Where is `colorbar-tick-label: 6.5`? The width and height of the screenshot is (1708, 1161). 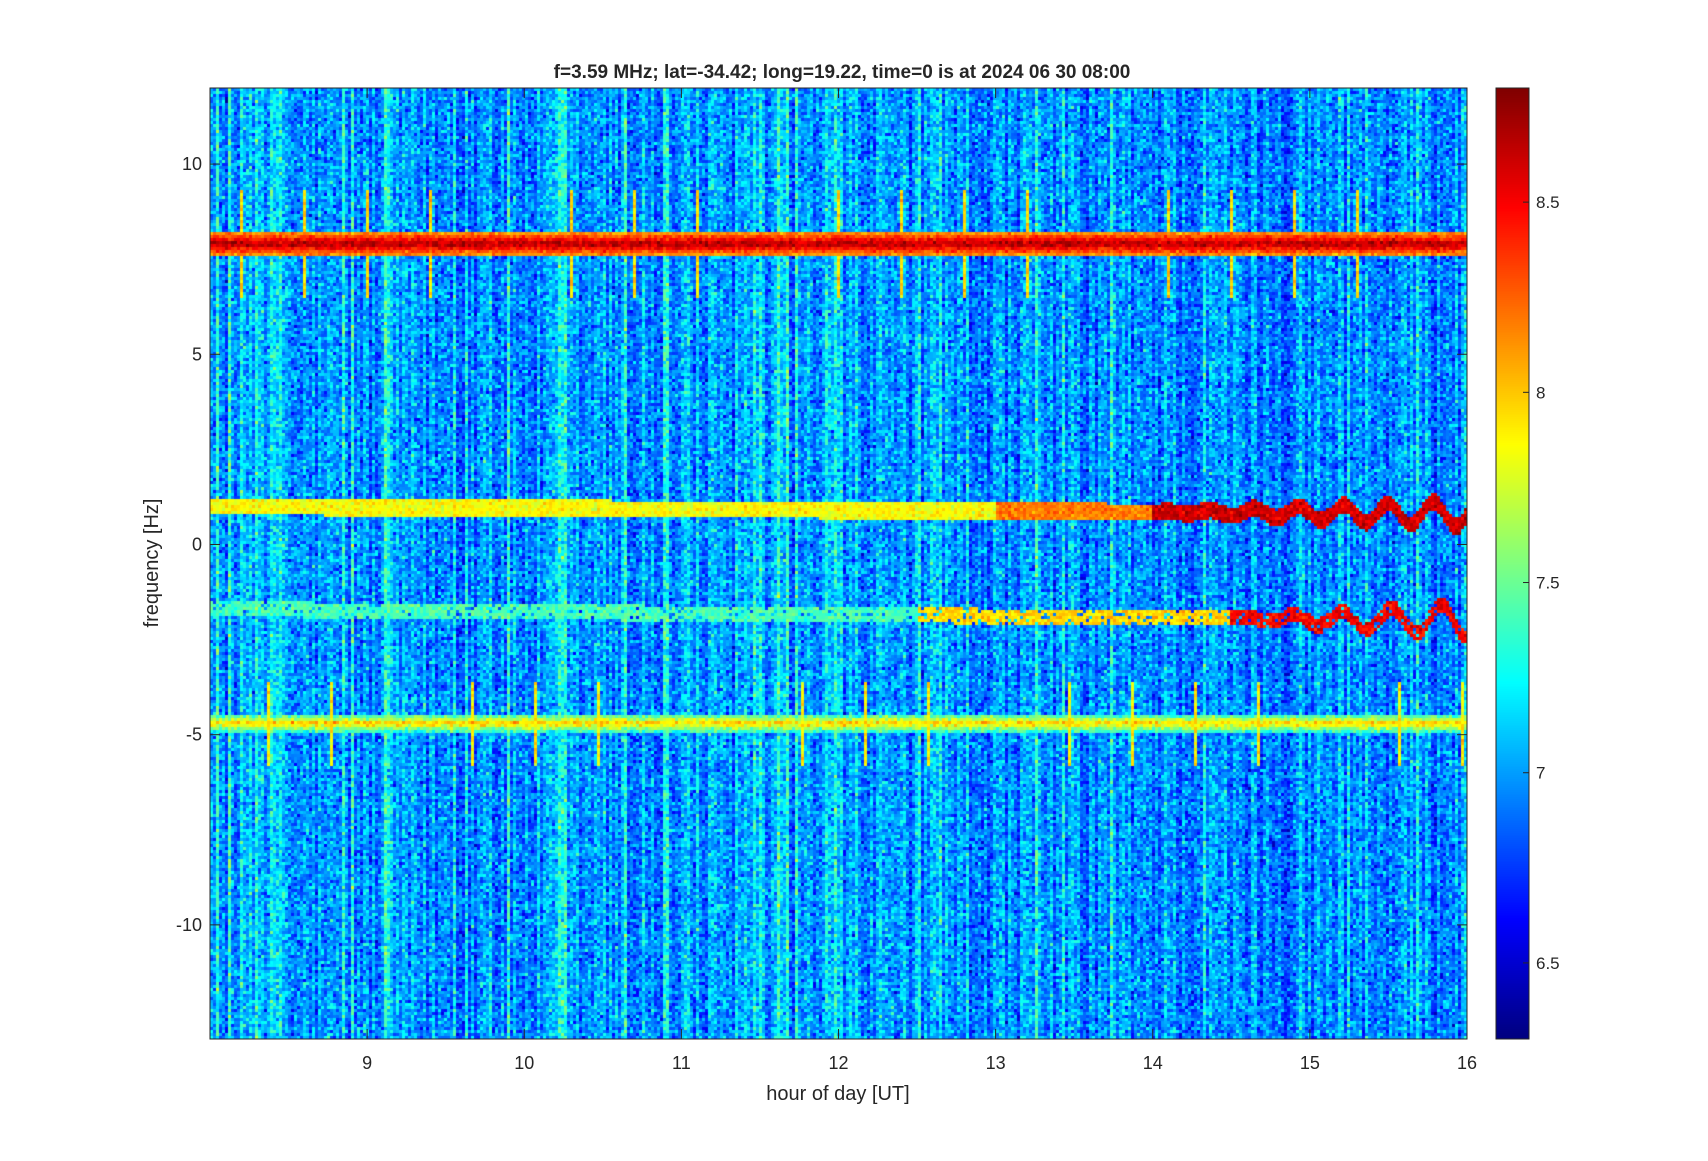 colorbar-tick-label: 6.5 is located at coordinates (1548, 963).